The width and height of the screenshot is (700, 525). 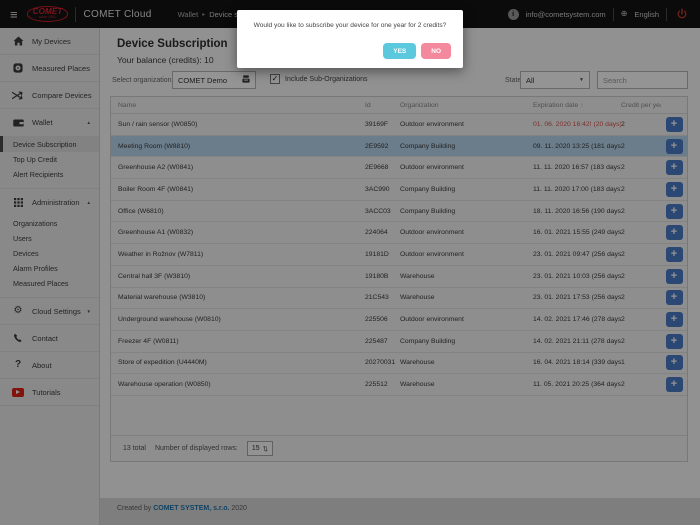 What do you see at coordinates (188, 14) in the screenshot?
I see `breadcrumb-section: Wallet` at bounding box center [188, 14].